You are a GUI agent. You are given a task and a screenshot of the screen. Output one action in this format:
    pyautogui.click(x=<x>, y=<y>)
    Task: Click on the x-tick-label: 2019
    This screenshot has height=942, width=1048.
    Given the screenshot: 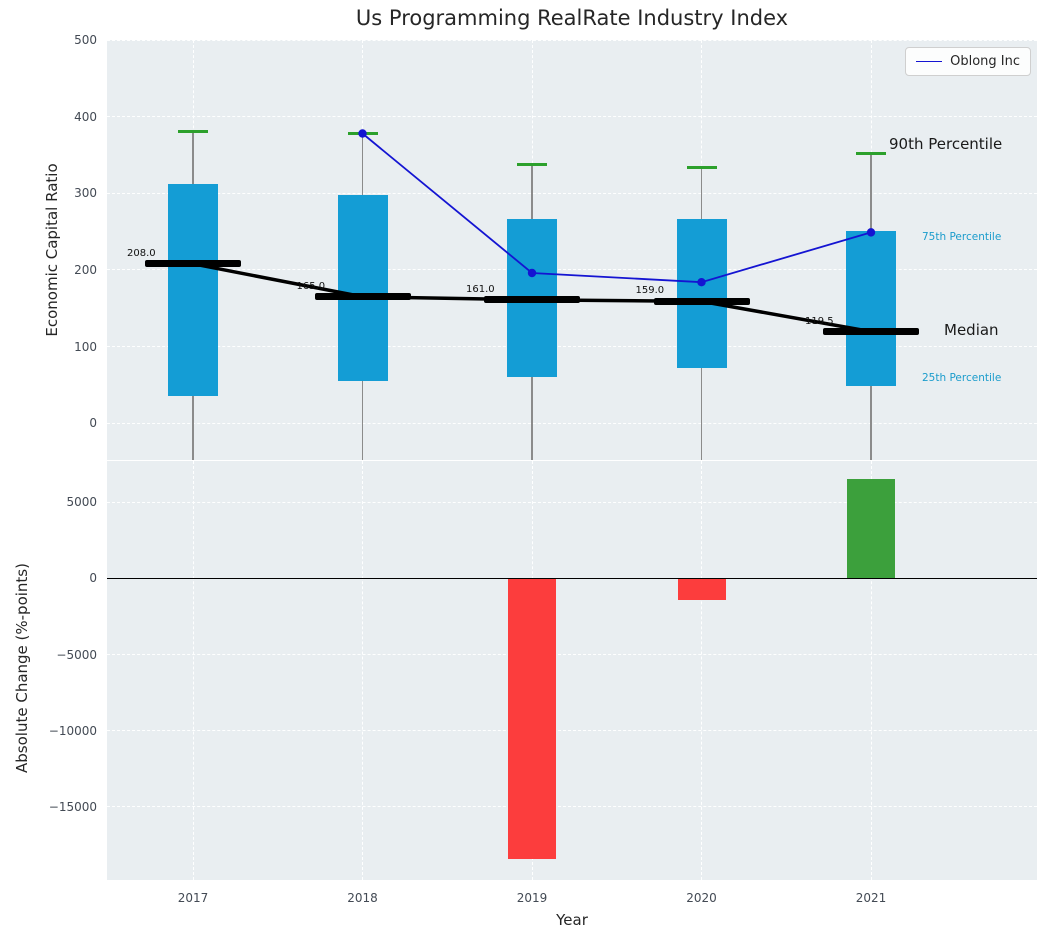 What is the action you would take?
    pyautogui.click(x=532, y=898)
    